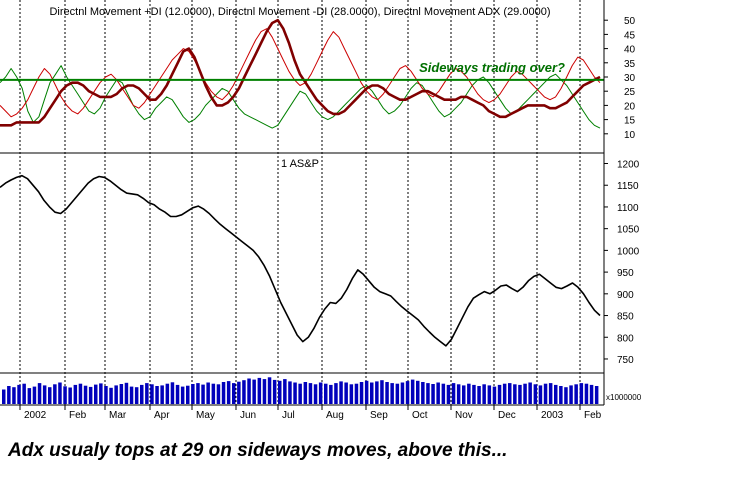 This screenshot has height=498, width=751. Describe the element at coordinates (118, 415) in the screenshot. I see `xtick-label-mar: Mar` at that location.